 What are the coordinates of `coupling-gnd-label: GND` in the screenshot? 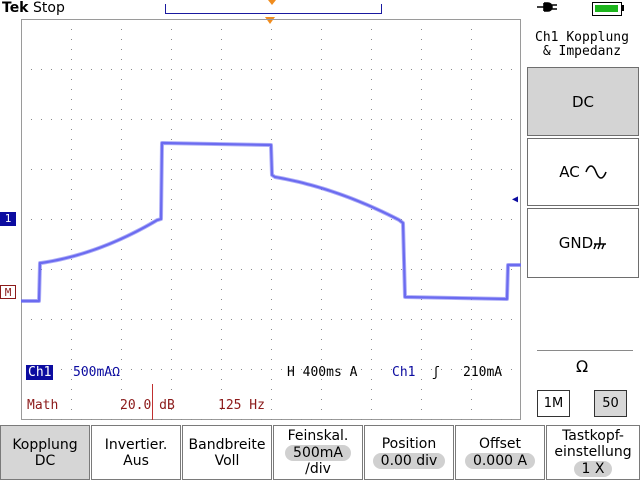 It's located at (576, 243).